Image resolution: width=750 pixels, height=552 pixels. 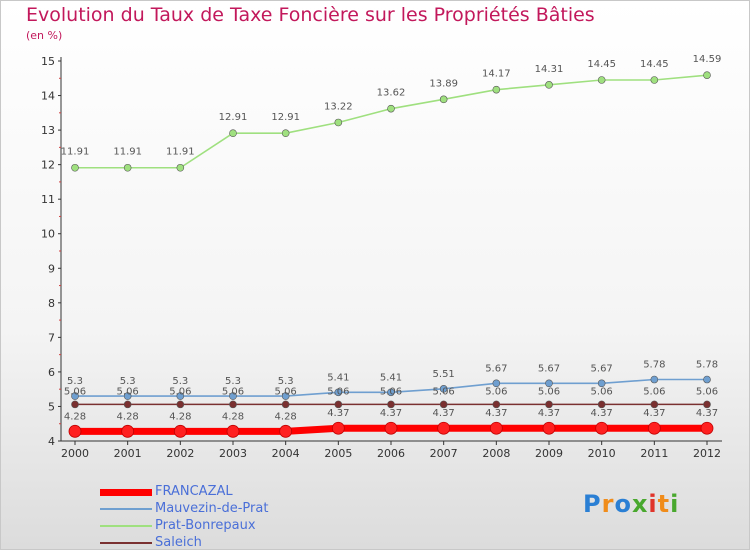 What do you see at coordinates (654, 453) in the screenshot?
I see `x-tick-label: 2011` at bounding box center [654, 453].